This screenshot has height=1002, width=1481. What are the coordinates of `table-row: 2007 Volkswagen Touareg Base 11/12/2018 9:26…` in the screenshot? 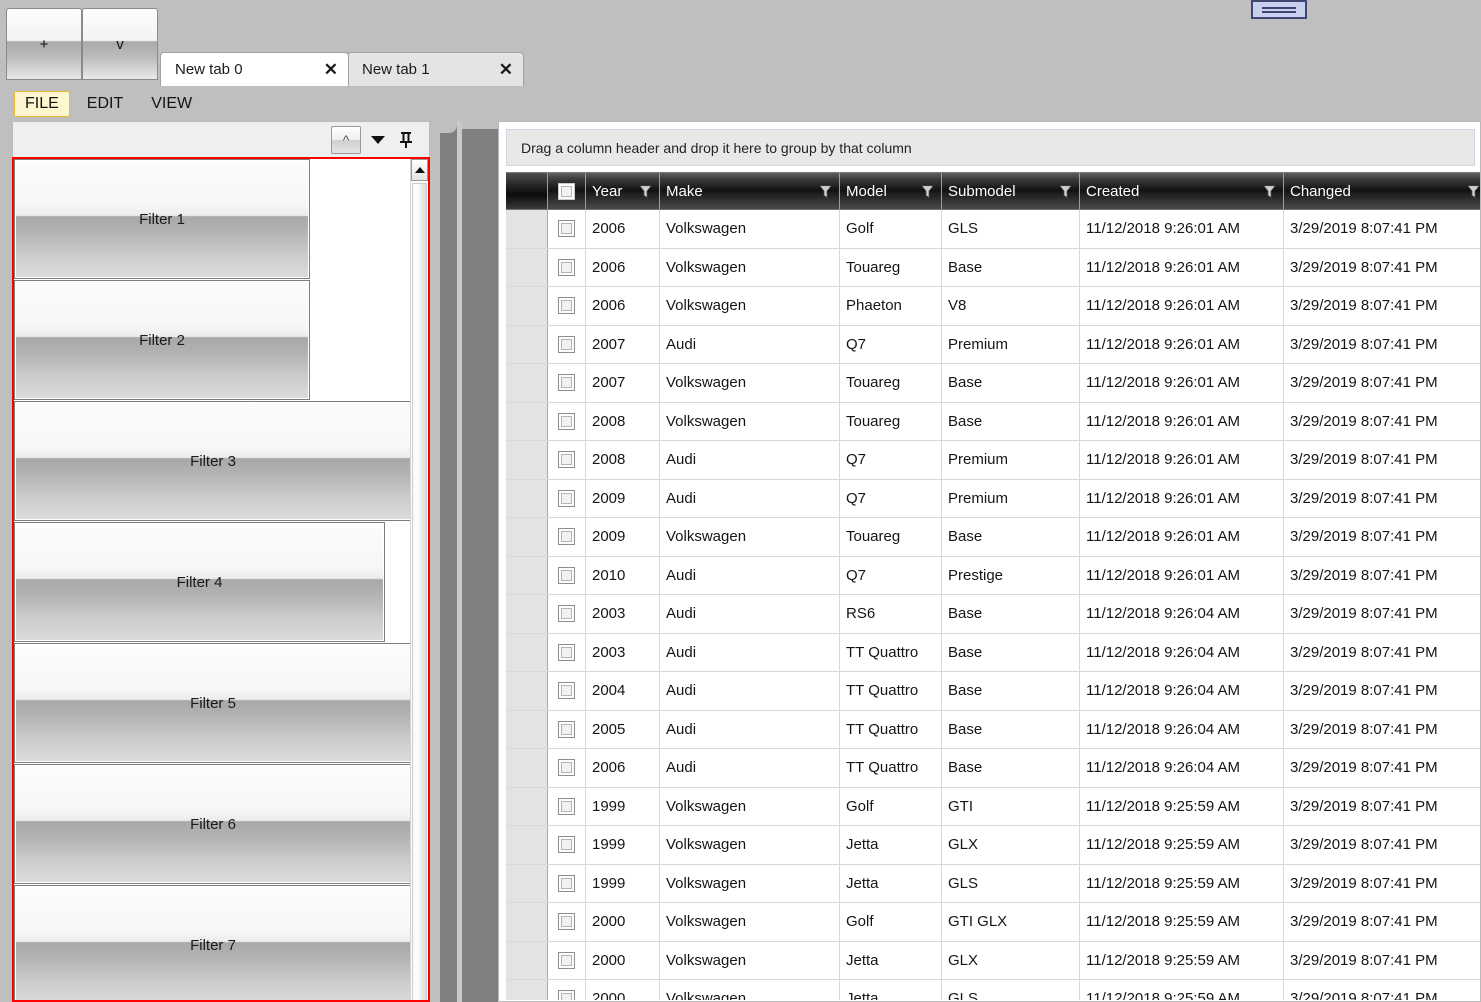 It's located at (993, 383).